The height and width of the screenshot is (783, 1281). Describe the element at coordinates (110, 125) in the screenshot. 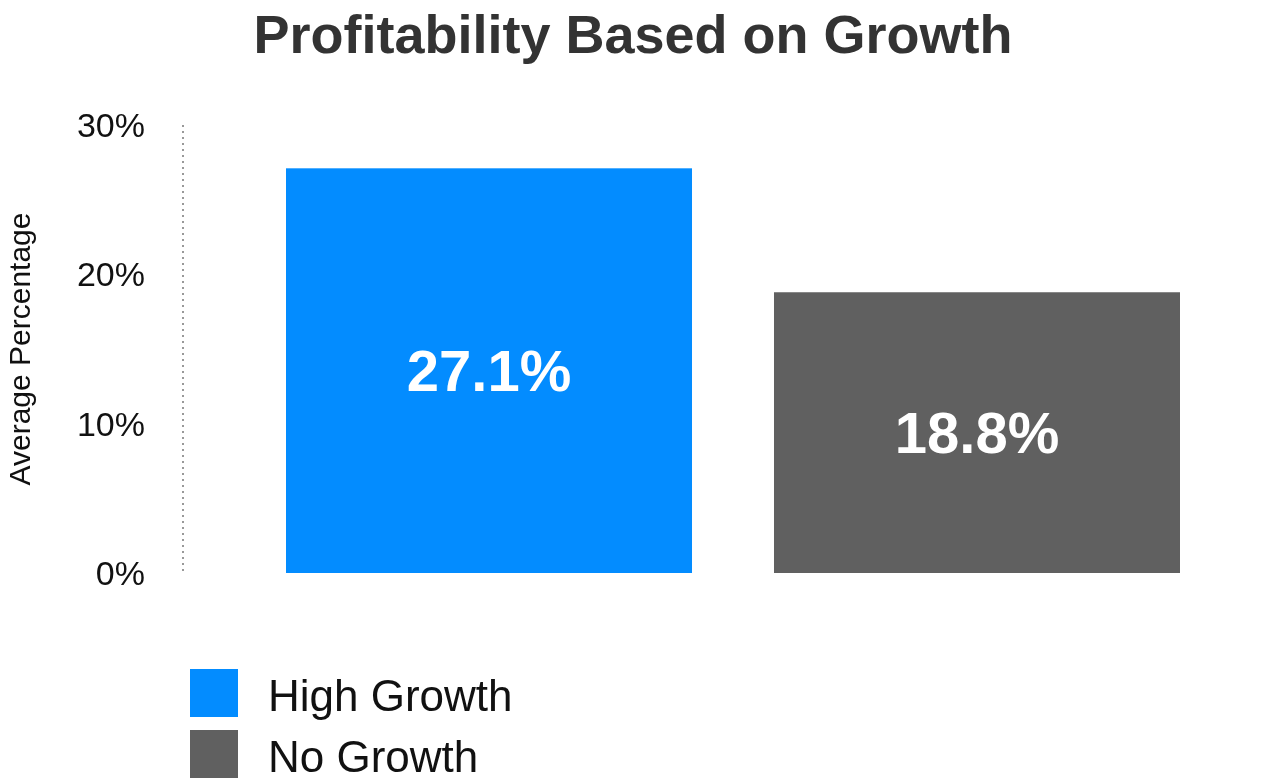

I see `y-tick-label: 30%` at that location.